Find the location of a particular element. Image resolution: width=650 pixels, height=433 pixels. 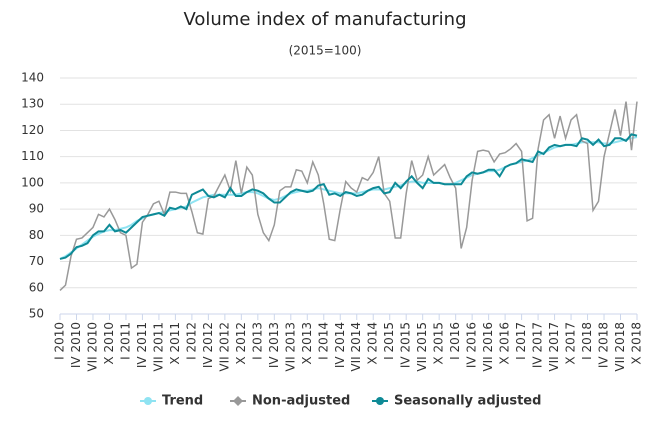

x-tick-label: IV 2018 is located at coordinates (604, 345).